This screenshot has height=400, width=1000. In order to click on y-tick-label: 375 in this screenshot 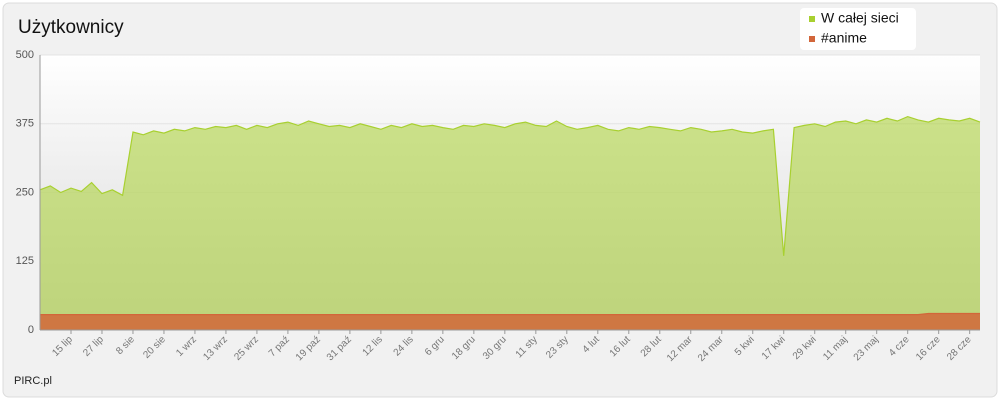, I will do `click(25, 124)`.